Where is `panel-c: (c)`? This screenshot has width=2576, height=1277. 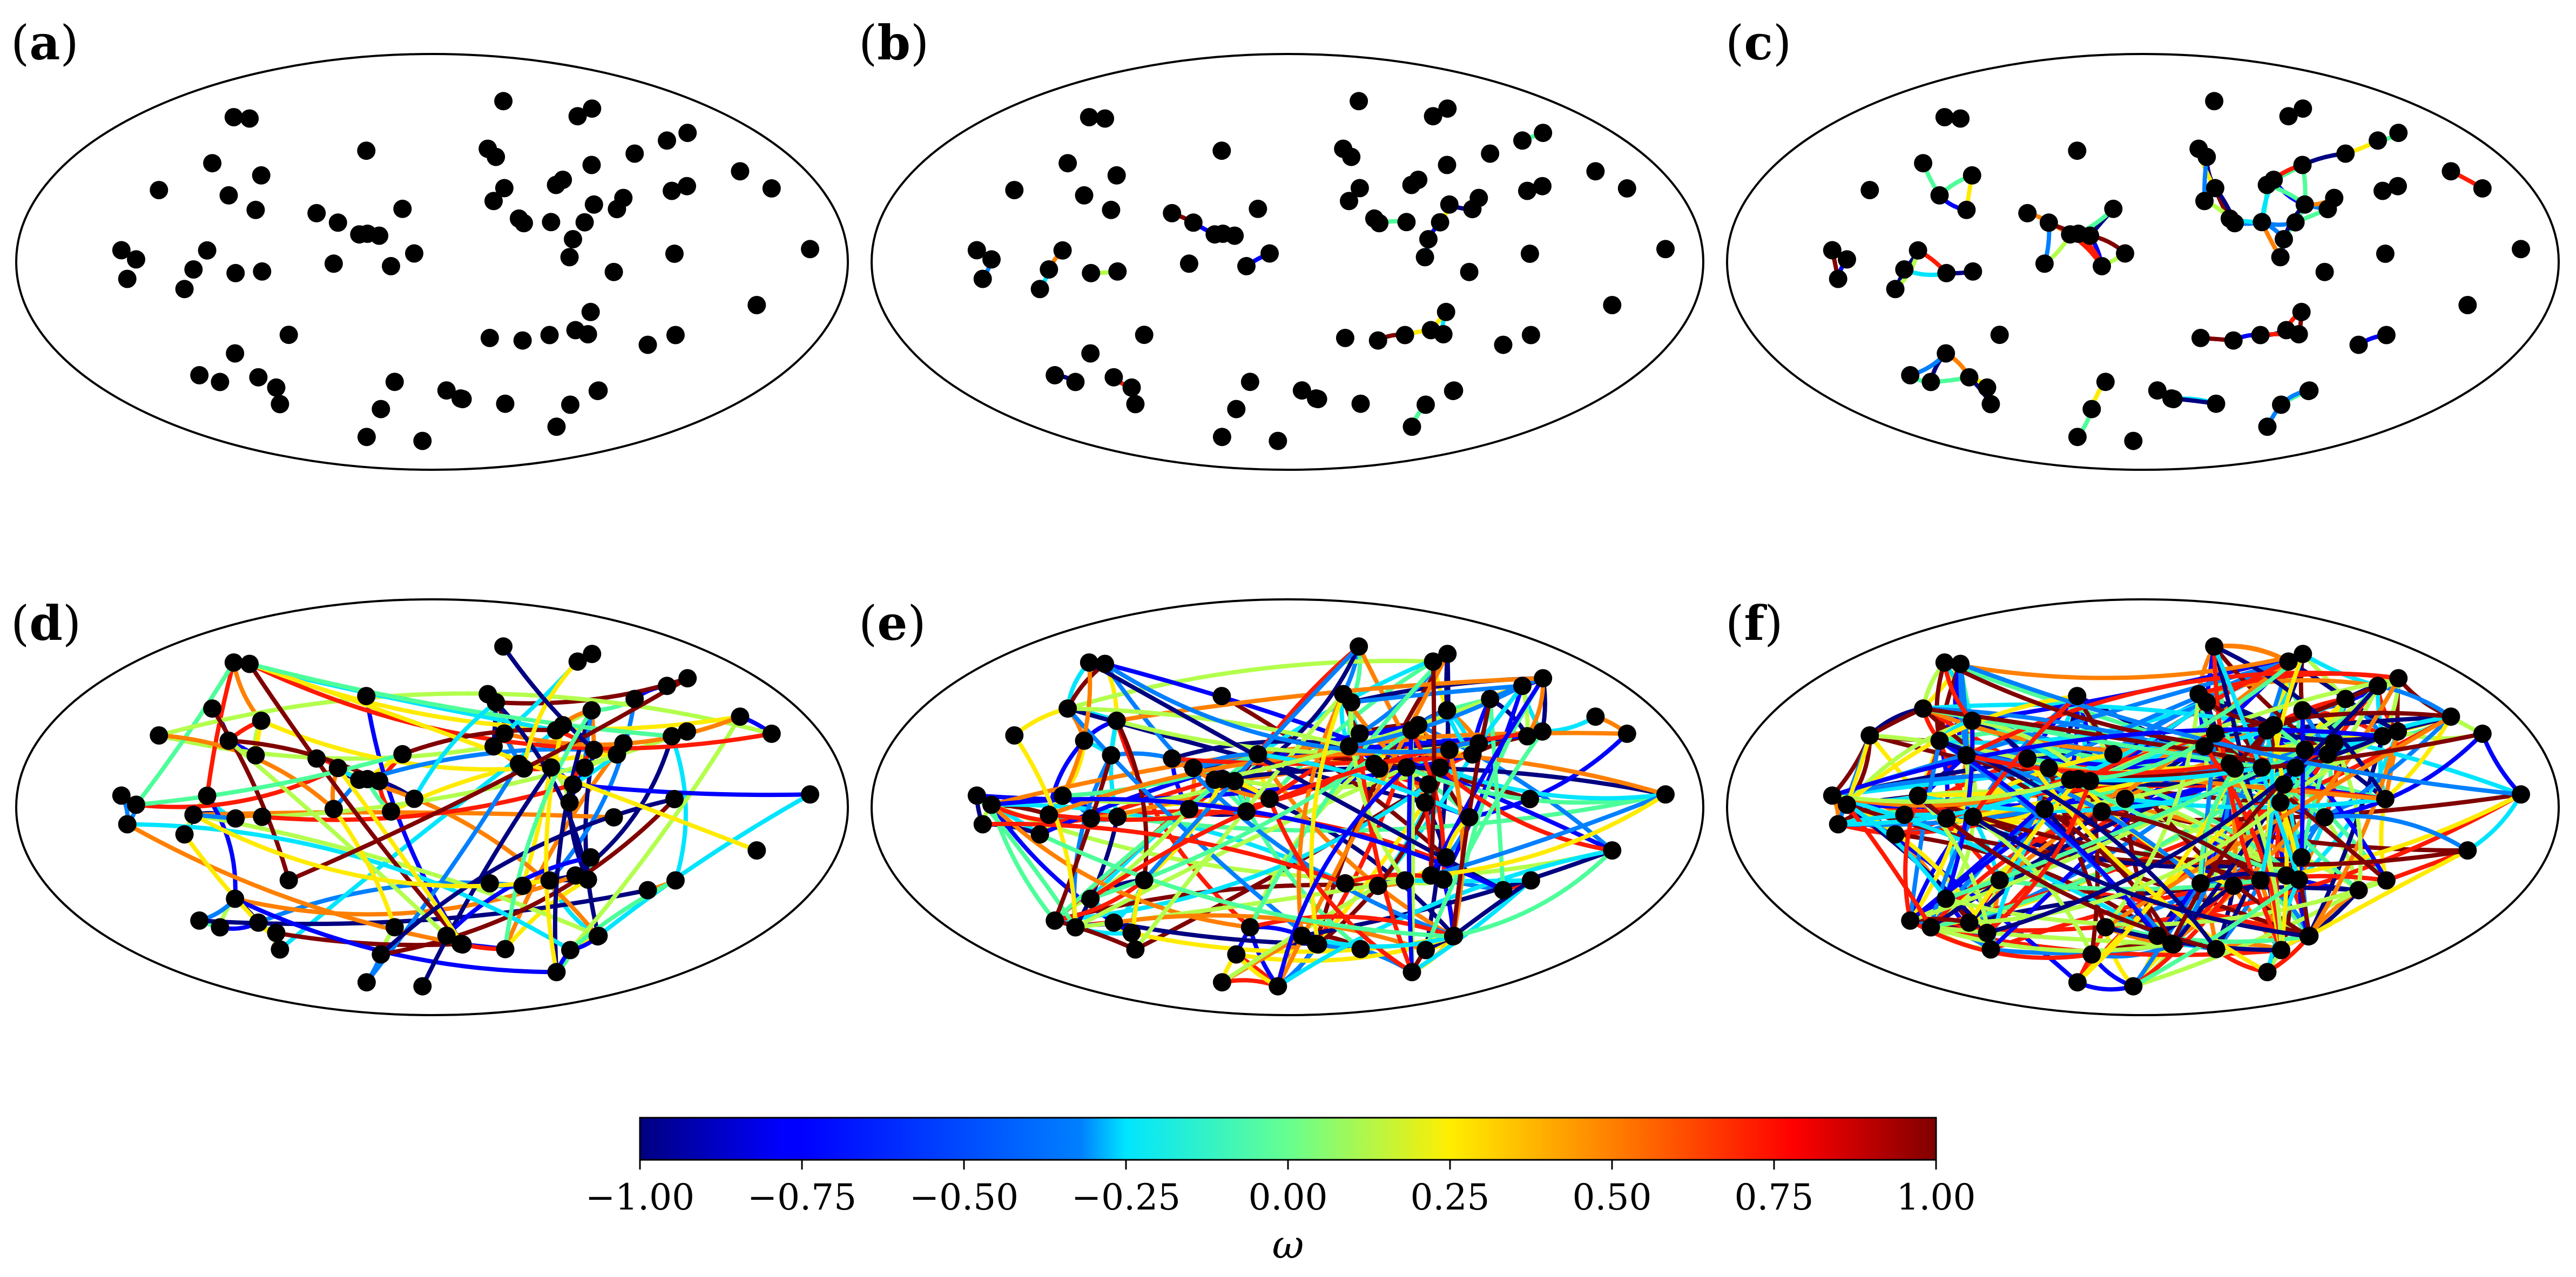
panel-c: (c) is located at coordinates (2142, 243).